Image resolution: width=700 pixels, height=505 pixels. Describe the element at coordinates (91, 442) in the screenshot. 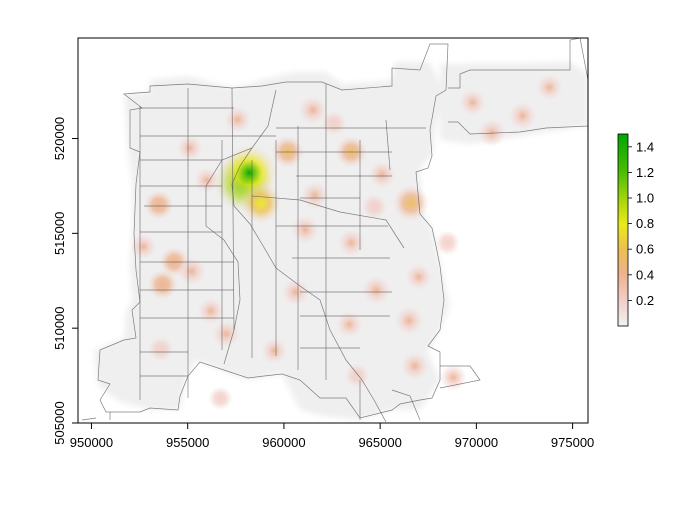

I see `x-tick-label: 950000` at that location.